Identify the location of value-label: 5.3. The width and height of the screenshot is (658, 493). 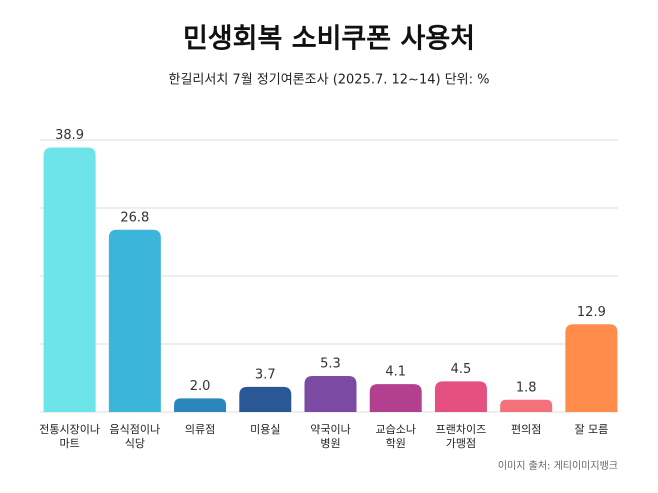
(330, 363).